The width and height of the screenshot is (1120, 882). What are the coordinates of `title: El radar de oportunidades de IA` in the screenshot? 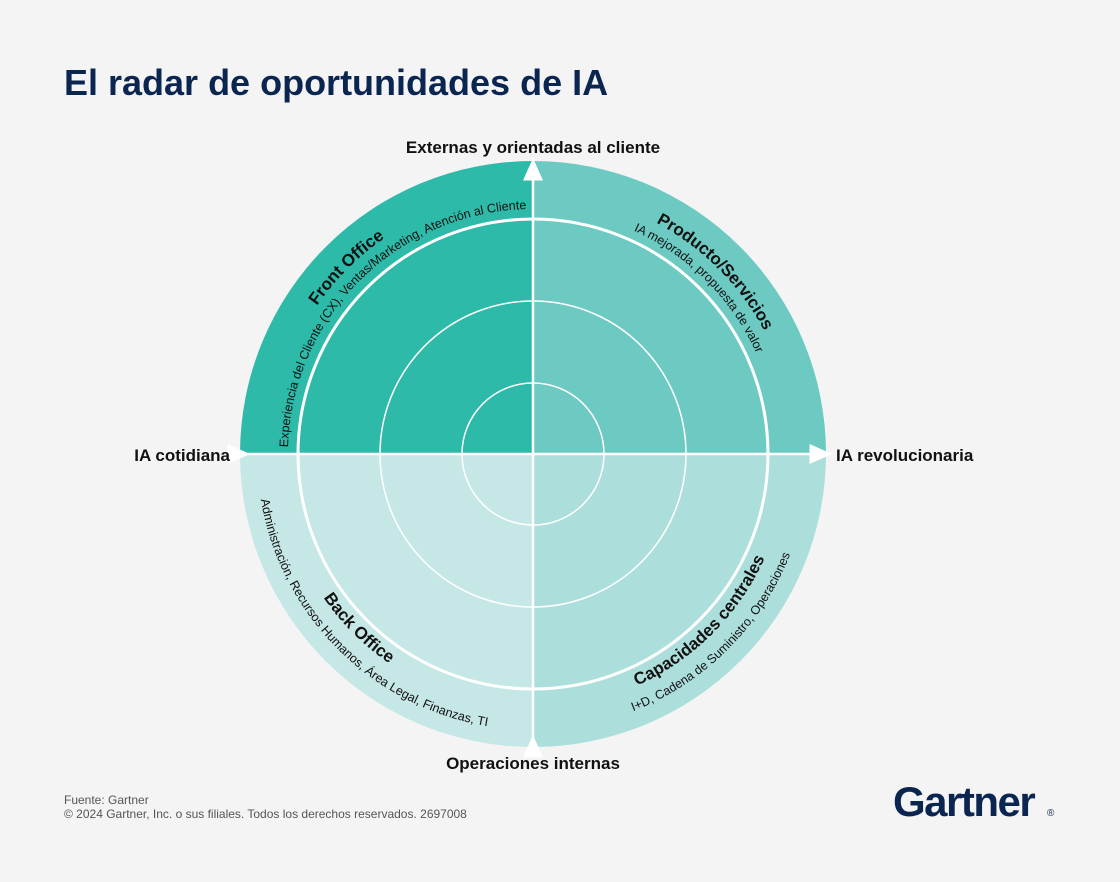 It's located at (336, 82).